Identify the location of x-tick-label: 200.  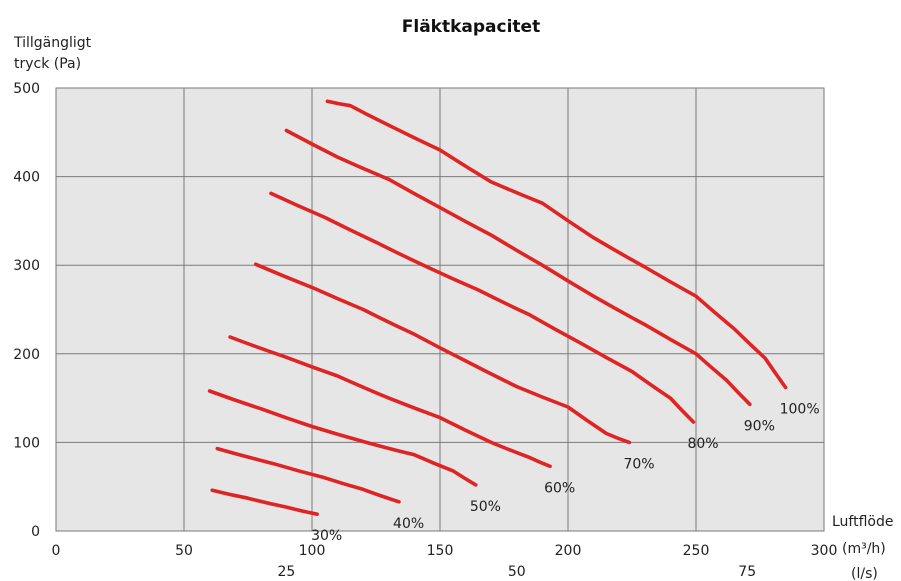
(568, 551).